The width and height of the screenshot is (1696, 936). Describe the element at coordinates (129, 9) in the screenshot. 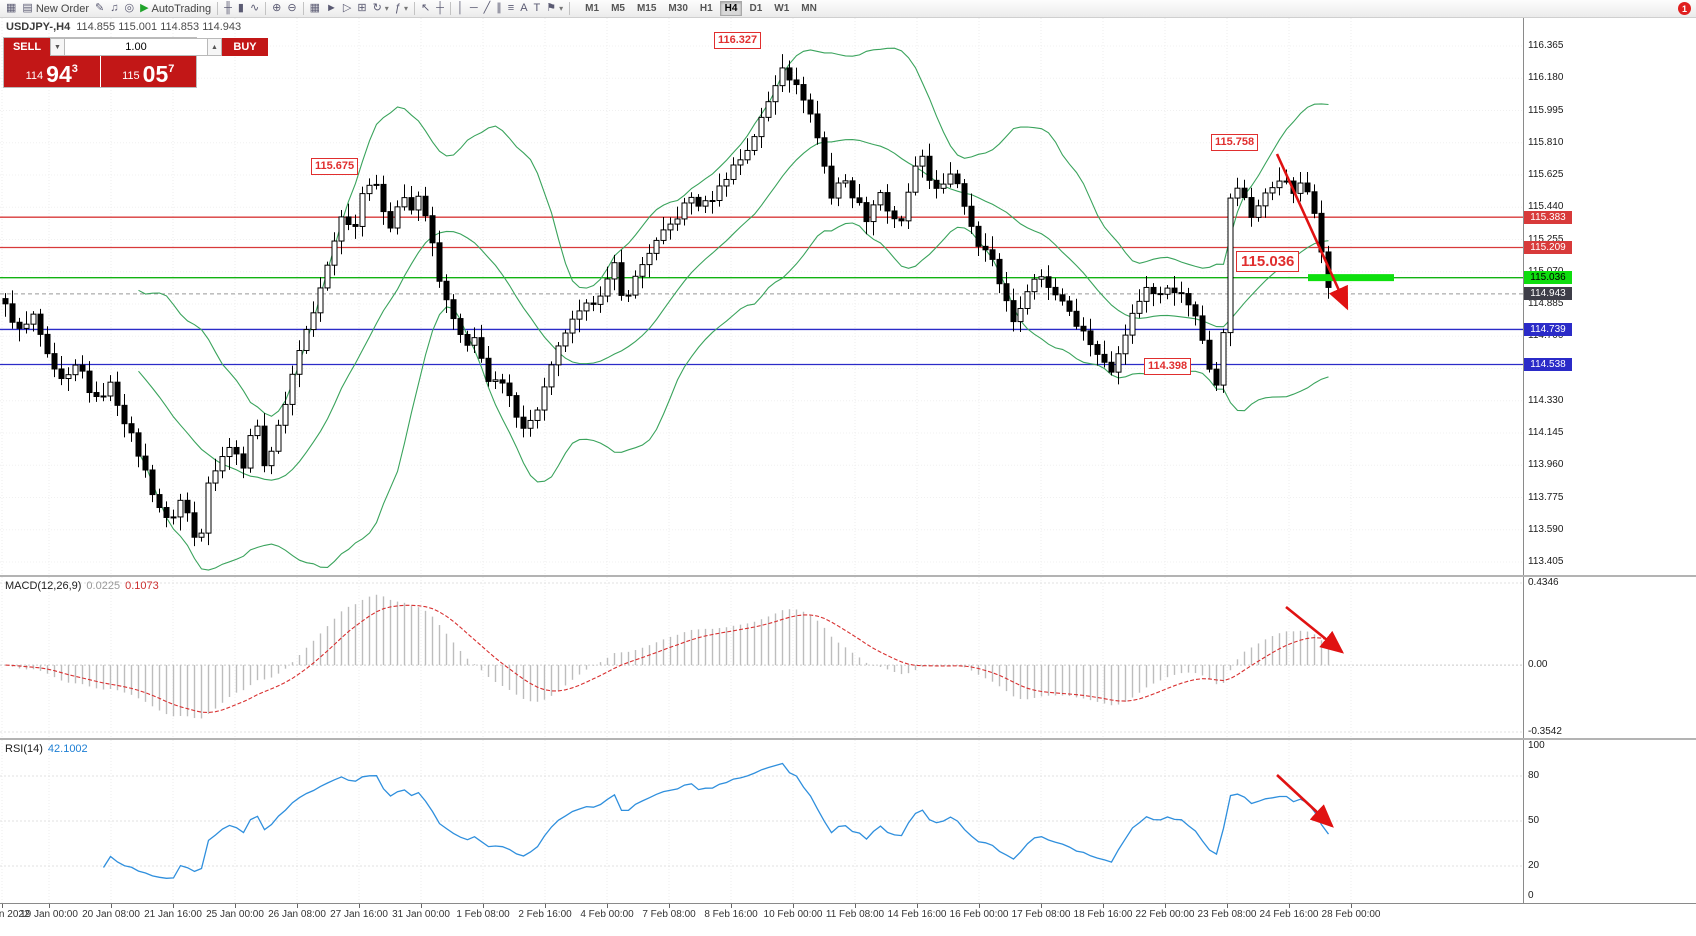

I see `info-button: ◎` at that location.